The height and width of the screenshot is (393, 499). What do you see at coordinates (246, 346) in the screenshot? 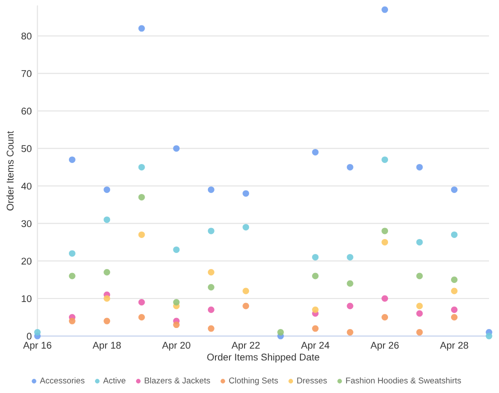
I see `x-tick-label: Apr 22` at bounding box center [246, 346].